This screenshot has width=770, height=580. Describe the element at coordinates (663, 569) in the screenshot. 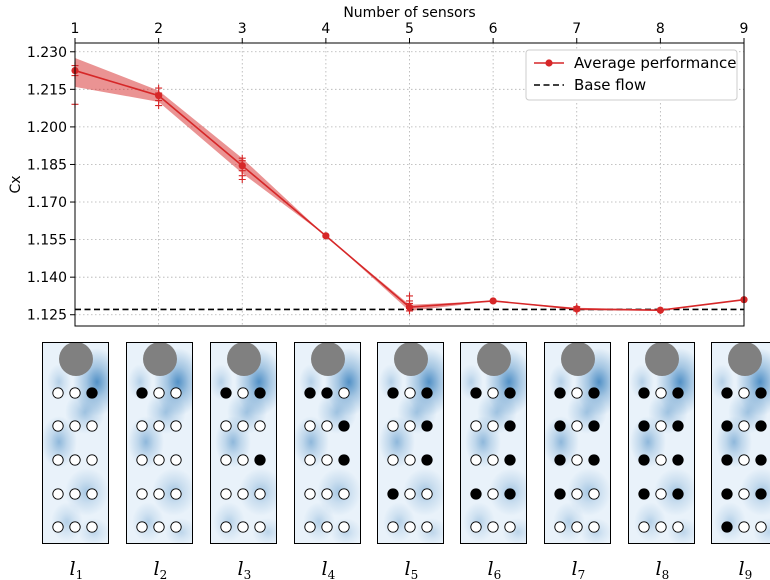

I see `panel-label: l8` at that location.